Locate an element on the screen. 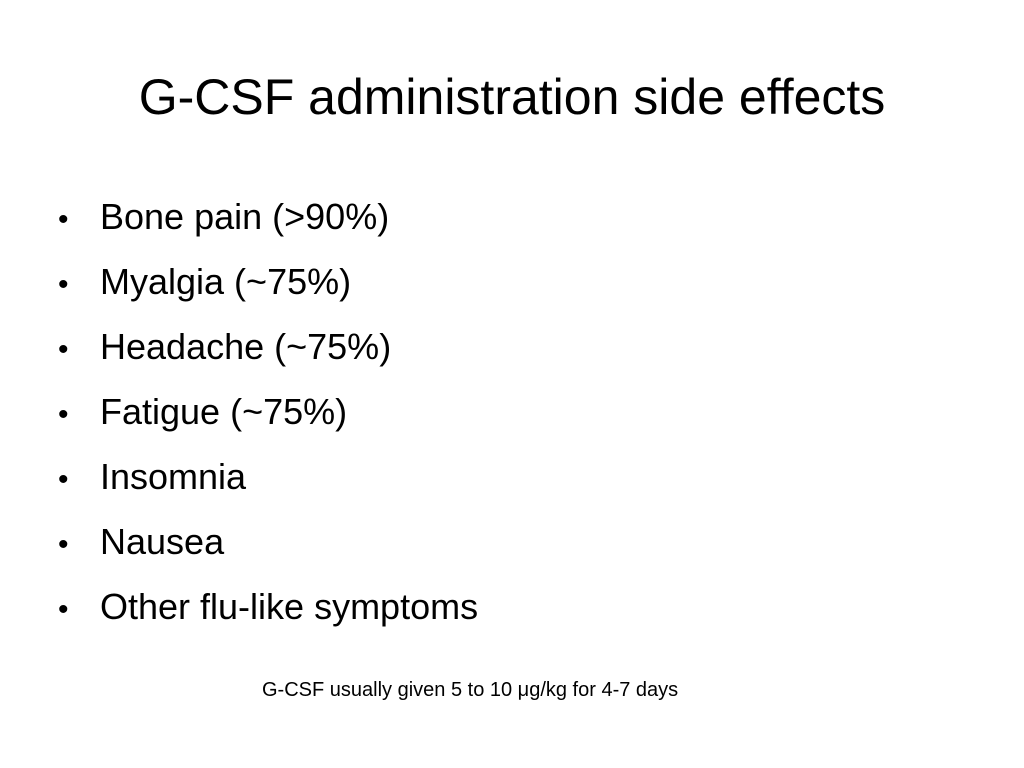 The image size is (1024, 768). list-item: • Other flu-like symptoms is located at coordinates (268, 606).